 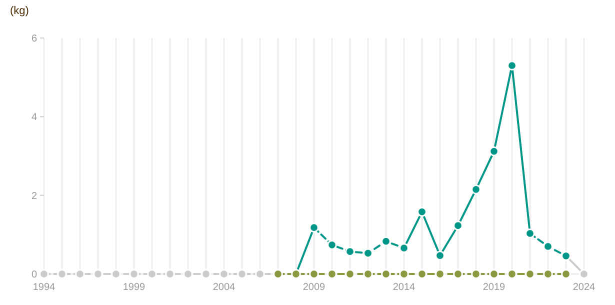 I want to click on x-tick-label: 1999, so click(x=134, y=287).